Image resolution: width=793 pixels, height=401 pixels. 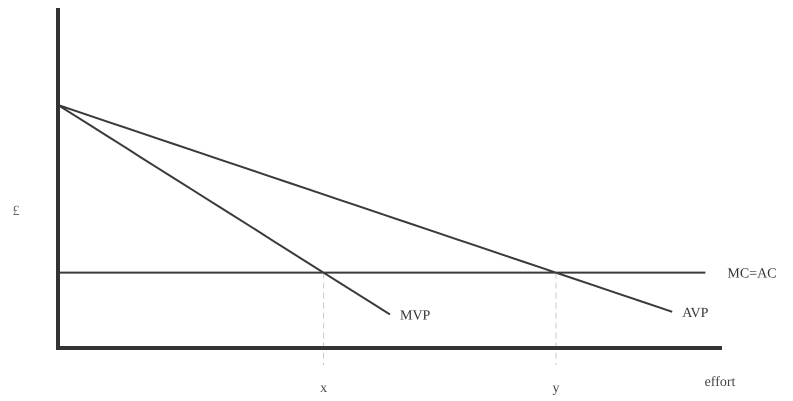 I want to click on x-tick-label: y, so click(x=556, y=388).